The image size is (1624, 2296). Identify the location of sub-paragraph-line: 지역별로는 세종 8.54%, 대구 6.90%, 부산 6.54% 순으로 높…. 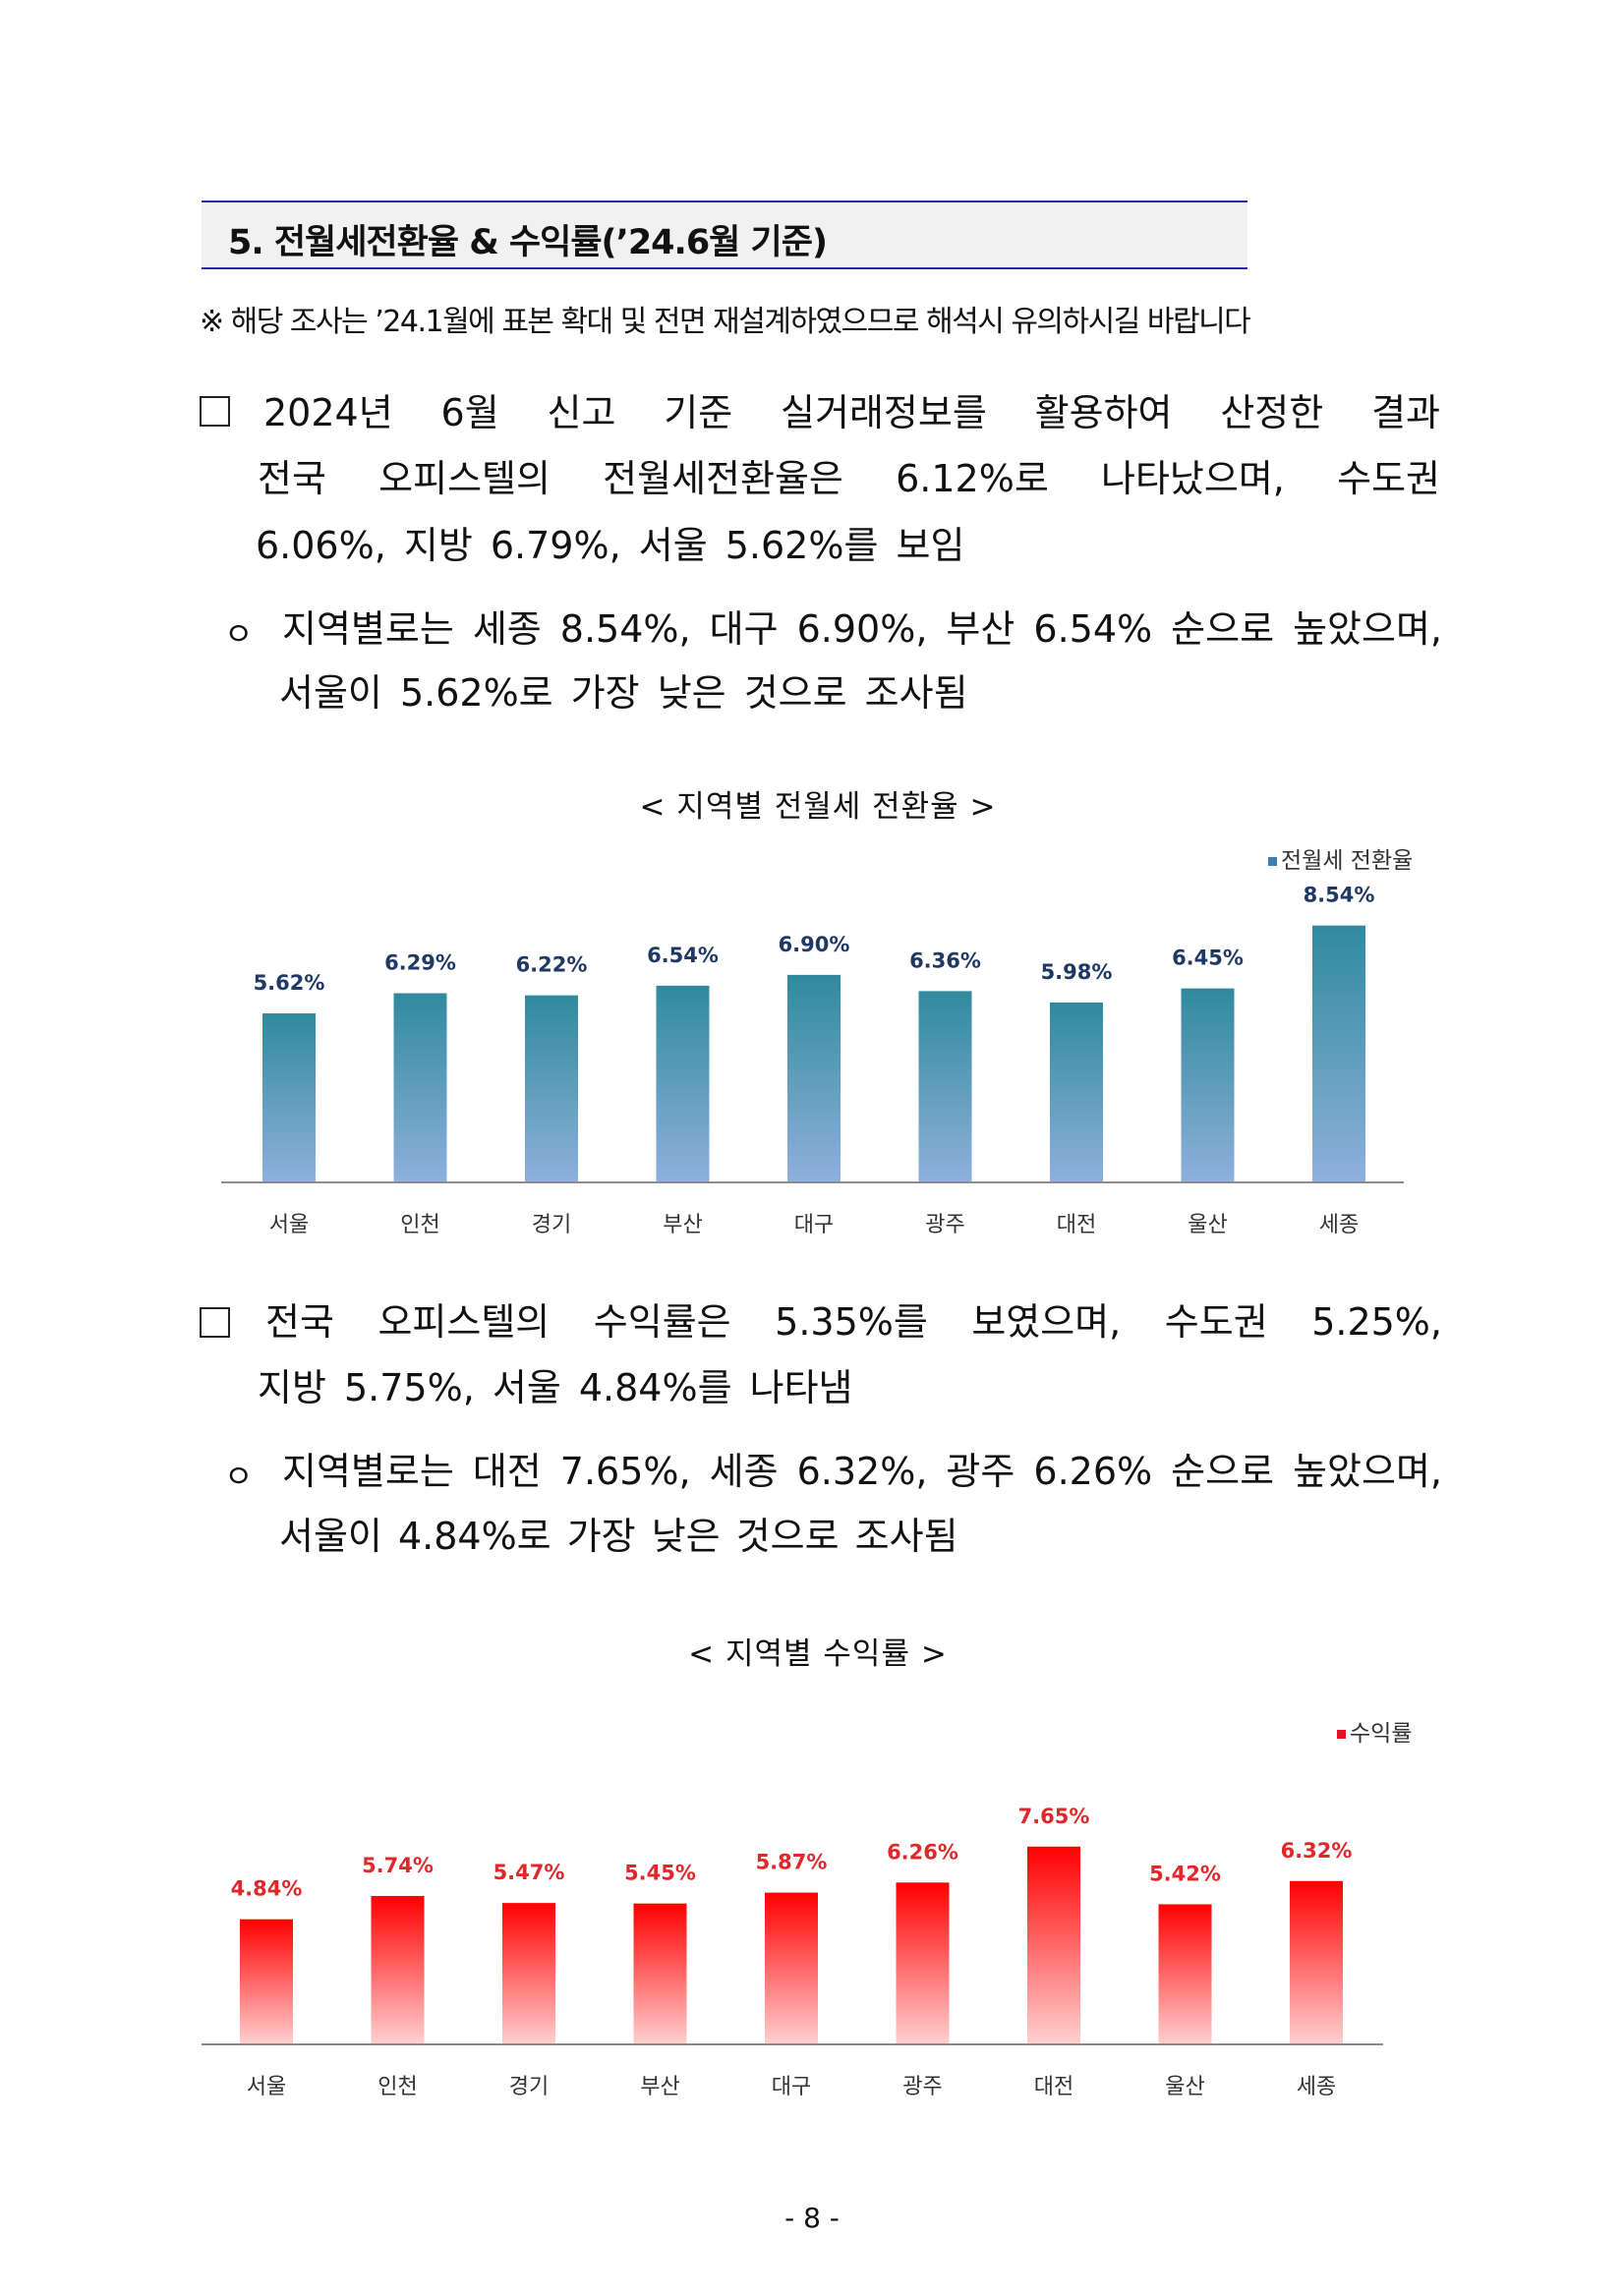
(862, 629).